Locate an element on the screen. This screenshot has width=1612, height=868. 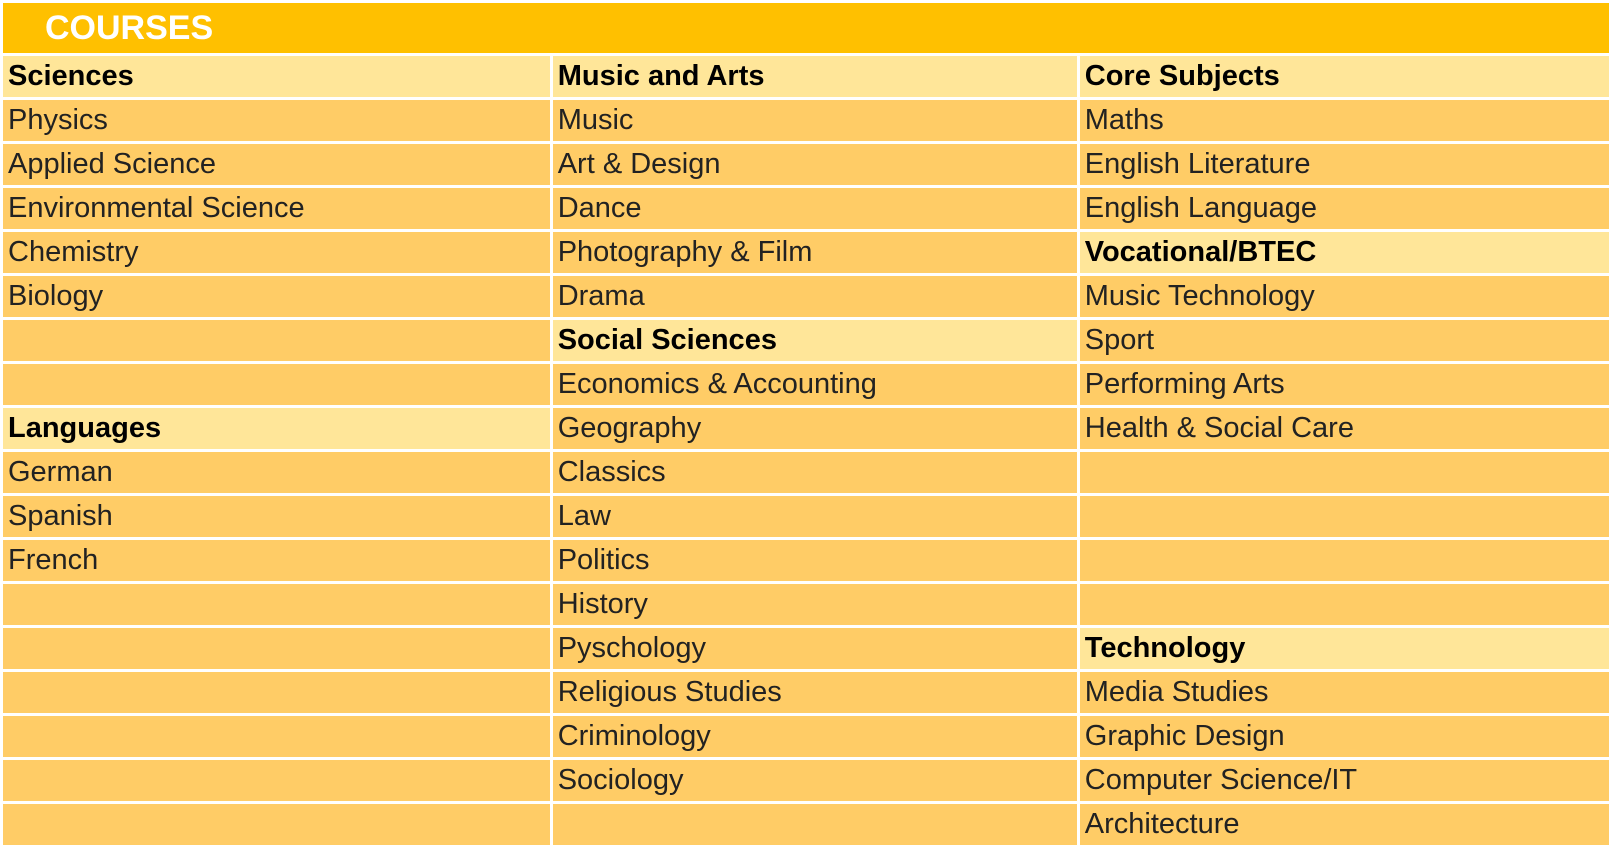
table-row: French Politics is located at coordinates (806, 560).